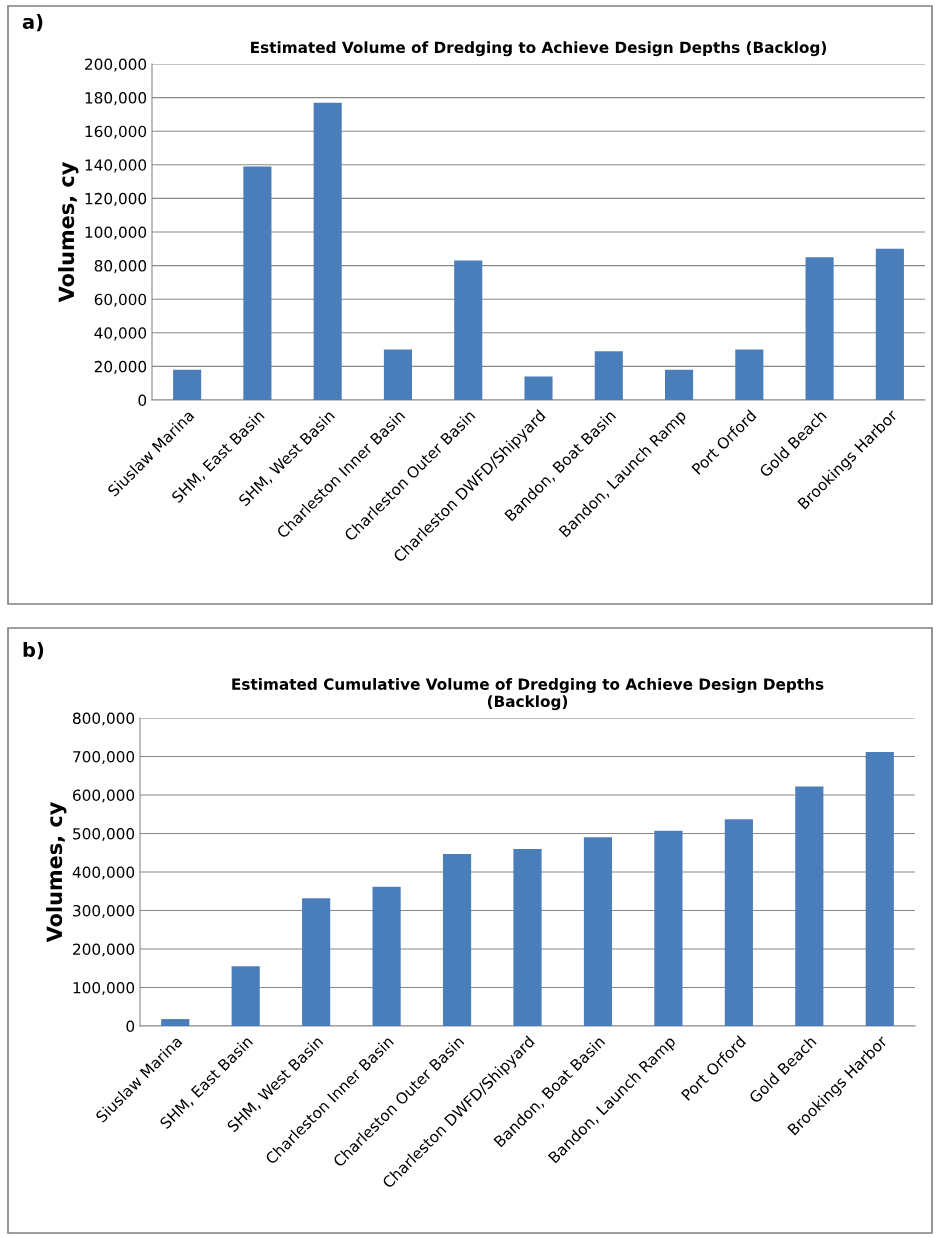 This screenshot has height=1237, width=936. Describe the element at coordinates (104, 796) in the screenshot. I see `y-tick-label: 600,000` at that location.